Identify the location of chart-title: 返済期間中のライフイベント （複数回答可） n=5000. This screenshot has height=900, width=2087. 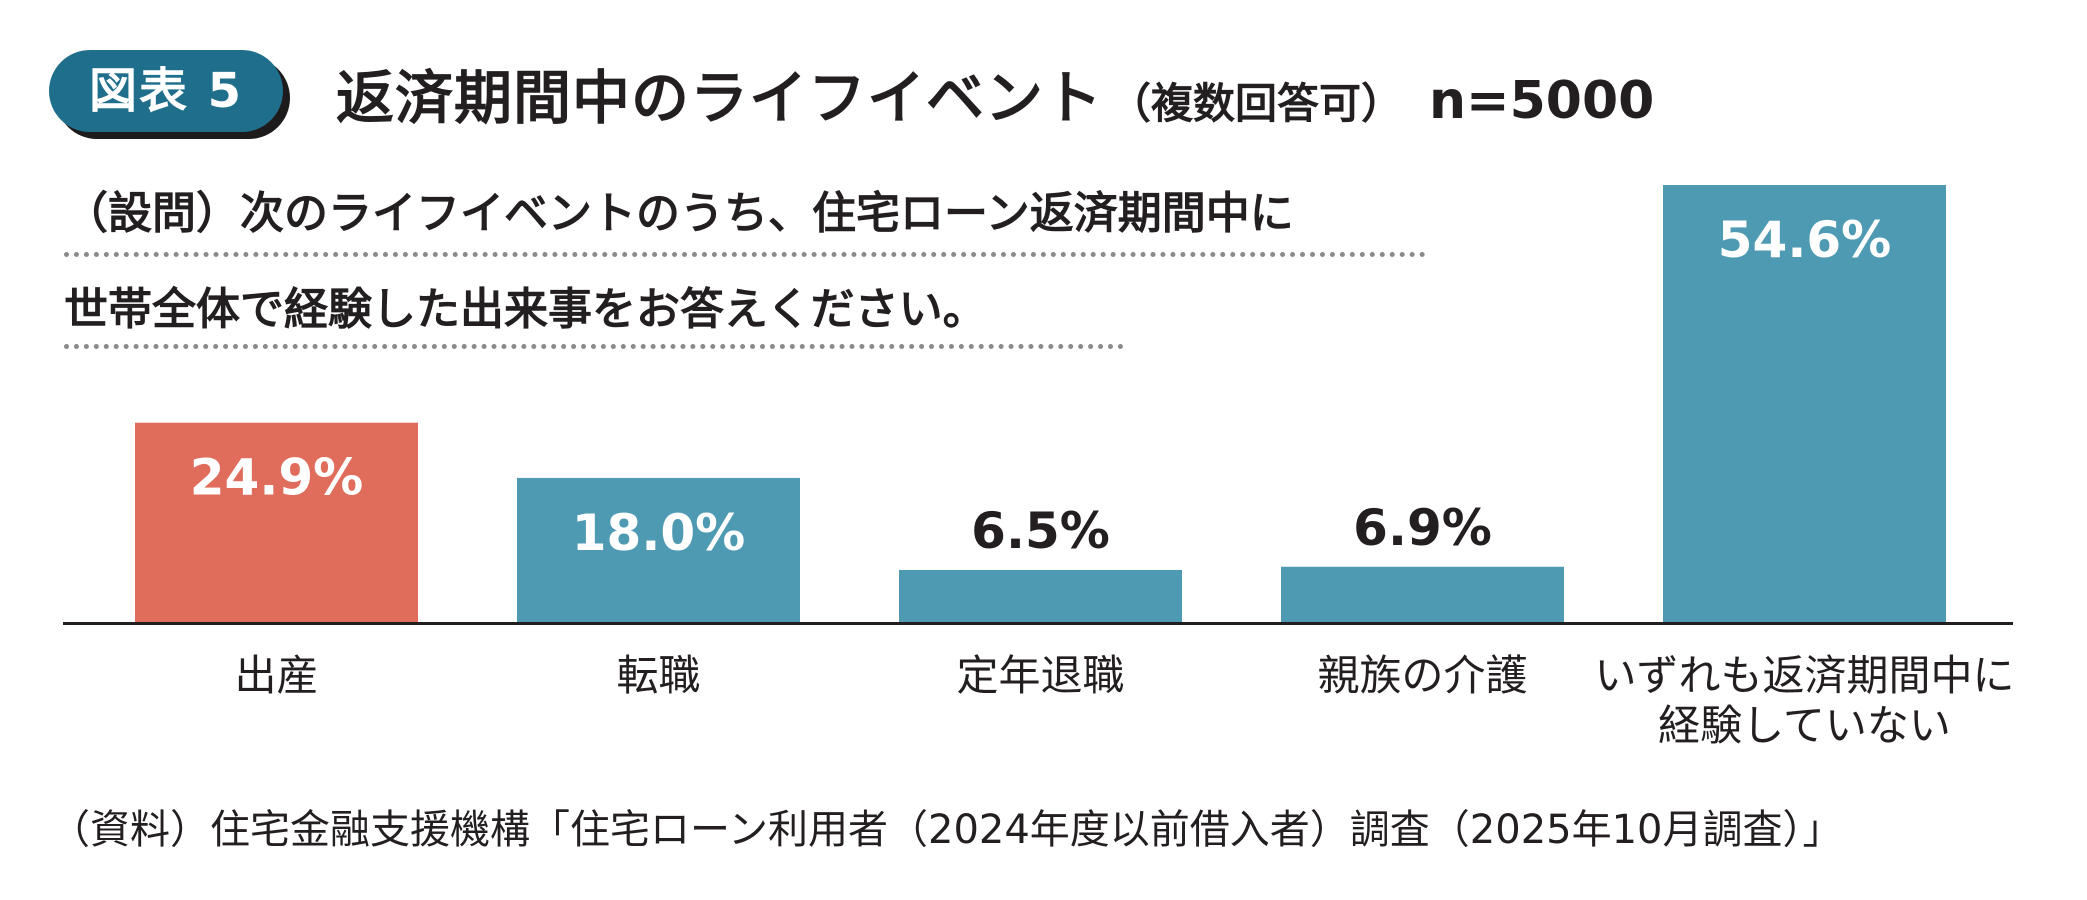
(995, 98).